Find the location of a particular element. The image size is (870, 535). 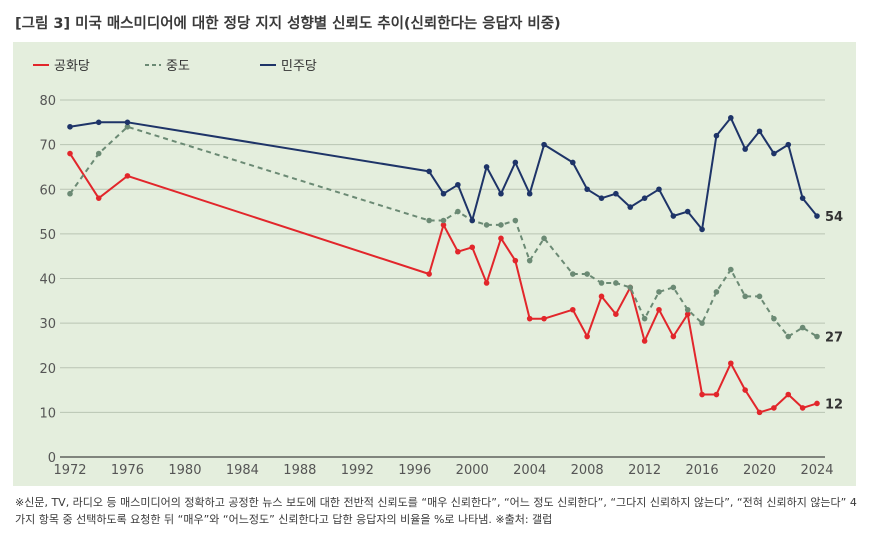

x-tick-label: 1996 is located at coordinates (414, 470).